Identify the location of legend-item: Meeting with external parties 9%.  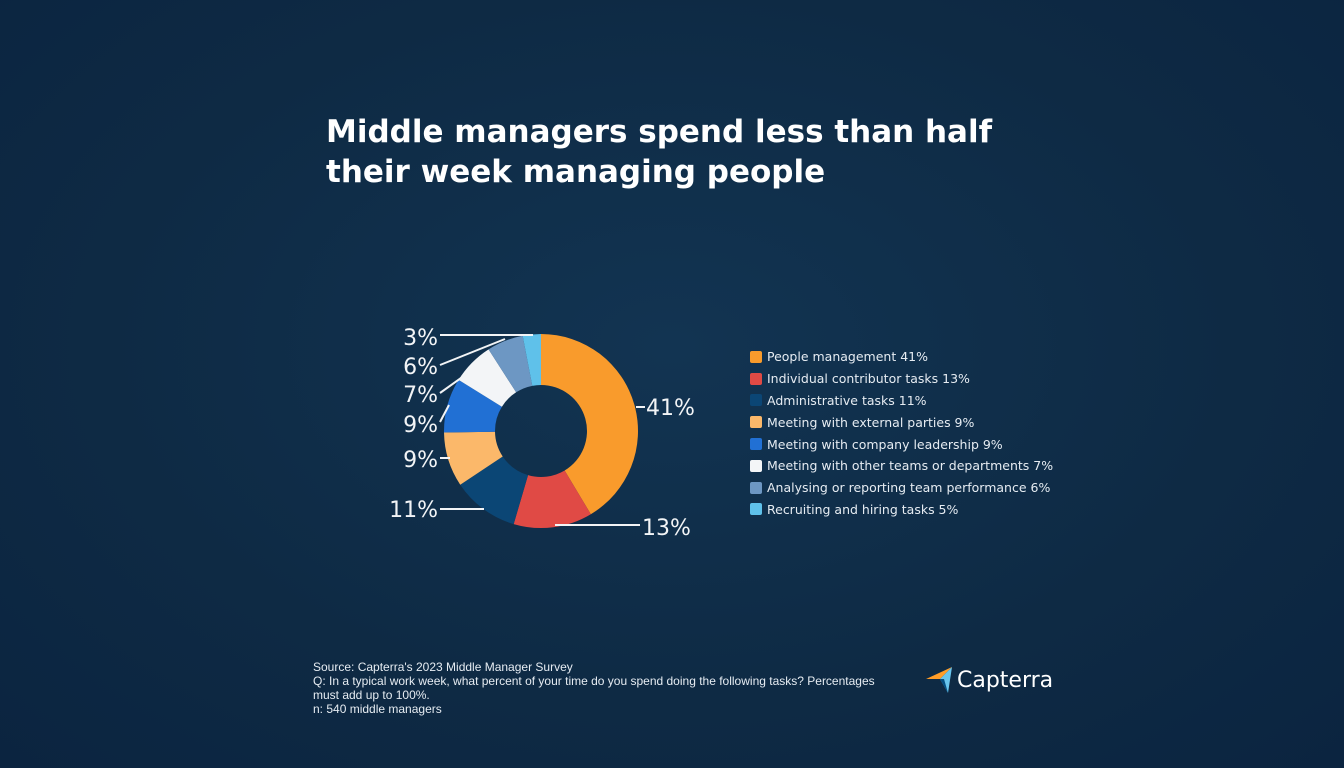
(901, 422).